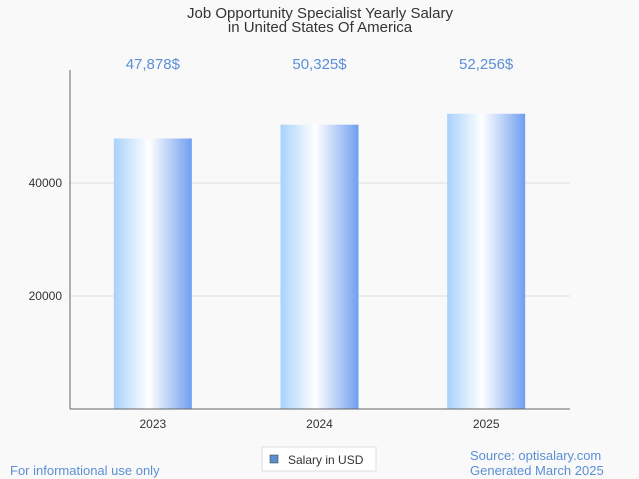 This screenshot has width=639, height=479. I want to click on chart-title-line-1: Job Opportunity Specialist Yearly Salary, so click(320, 13).